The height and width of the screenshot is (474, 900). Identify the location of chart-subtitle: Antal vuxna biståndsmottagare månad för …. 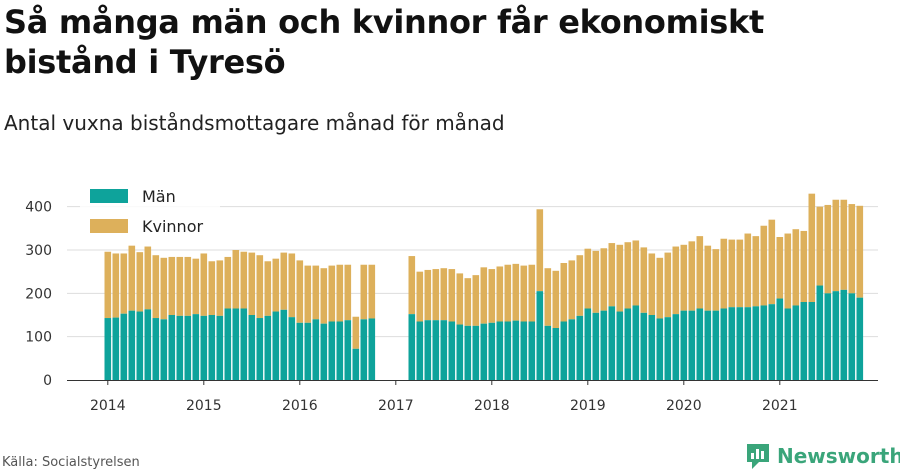
(254, 123).